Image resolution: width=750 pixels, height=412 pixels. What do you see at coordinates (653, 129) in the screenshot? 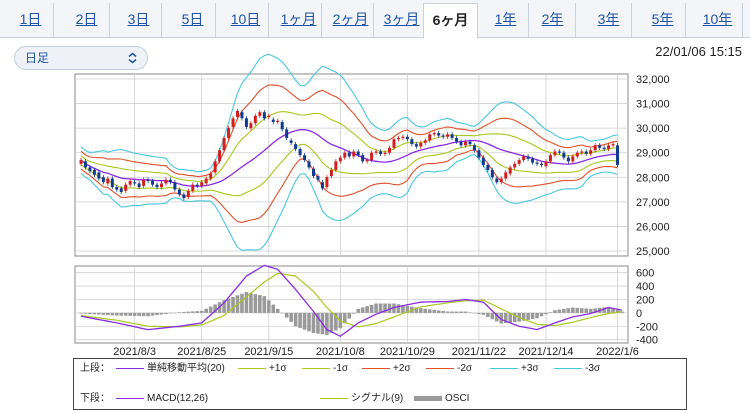
I see `upper-y-tick-label: 30,000` at bounding box center [653, 129].